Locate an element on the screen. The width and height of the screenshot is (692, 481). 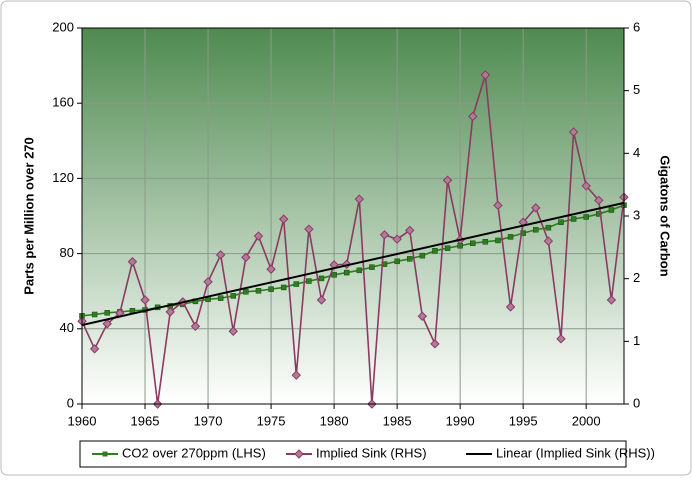
x-tick-label: 2000 is located at coordinates (586, 420).